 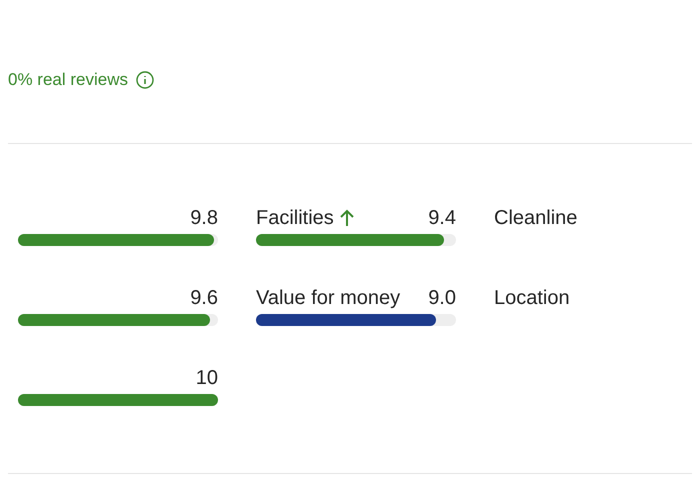 What do you see at coordinates (442, 218) in the screenshot?
I see `data-label: 9.4` at bounding box center [442, 218].